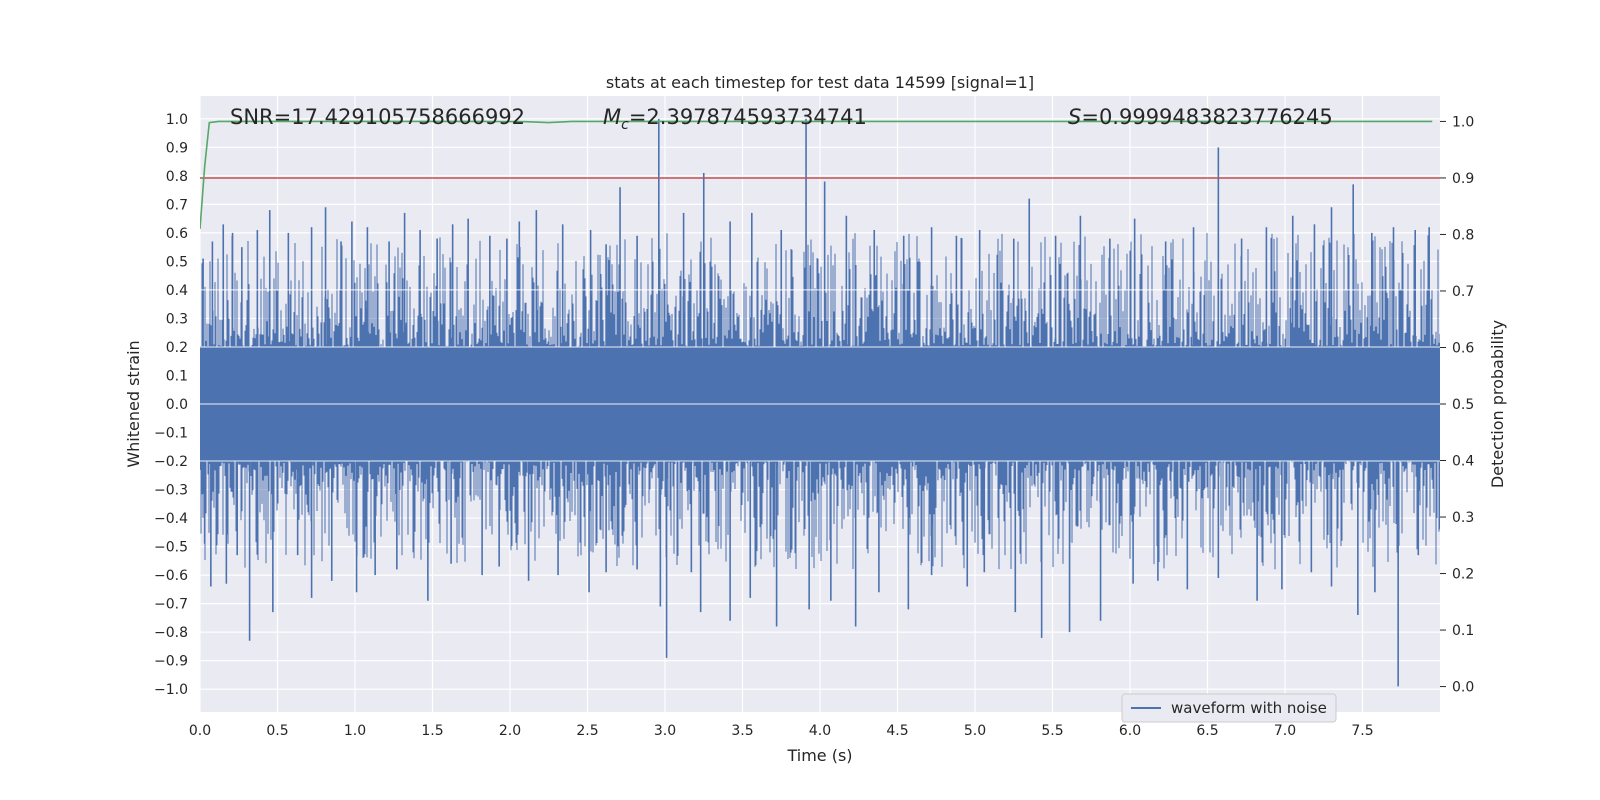  What do you see at coordinates (1206, 117) in the screenshot?
I see `score-value: =0.9999483823776245` at bounding box center [1206, 117].